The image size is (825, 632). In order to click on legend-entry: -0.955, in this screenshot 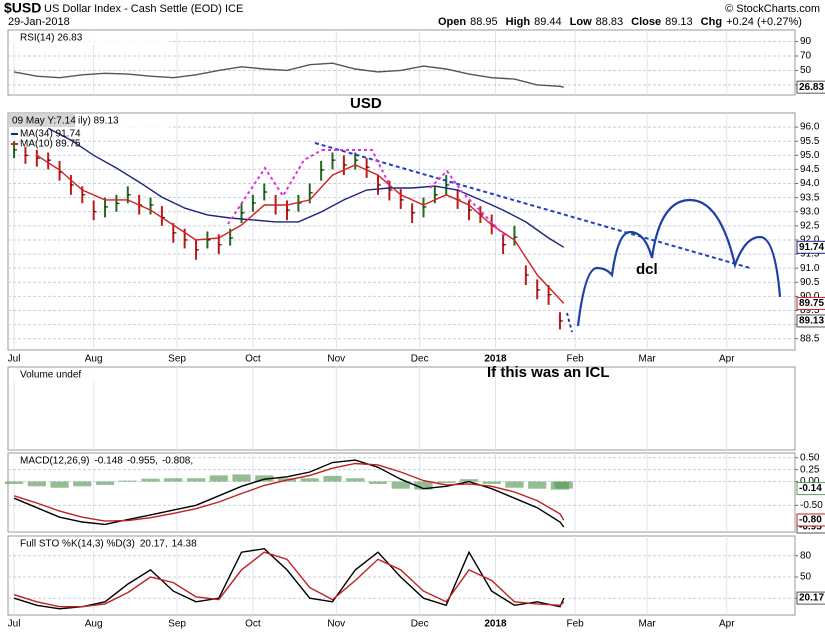, I will do `click(142, 461)`.